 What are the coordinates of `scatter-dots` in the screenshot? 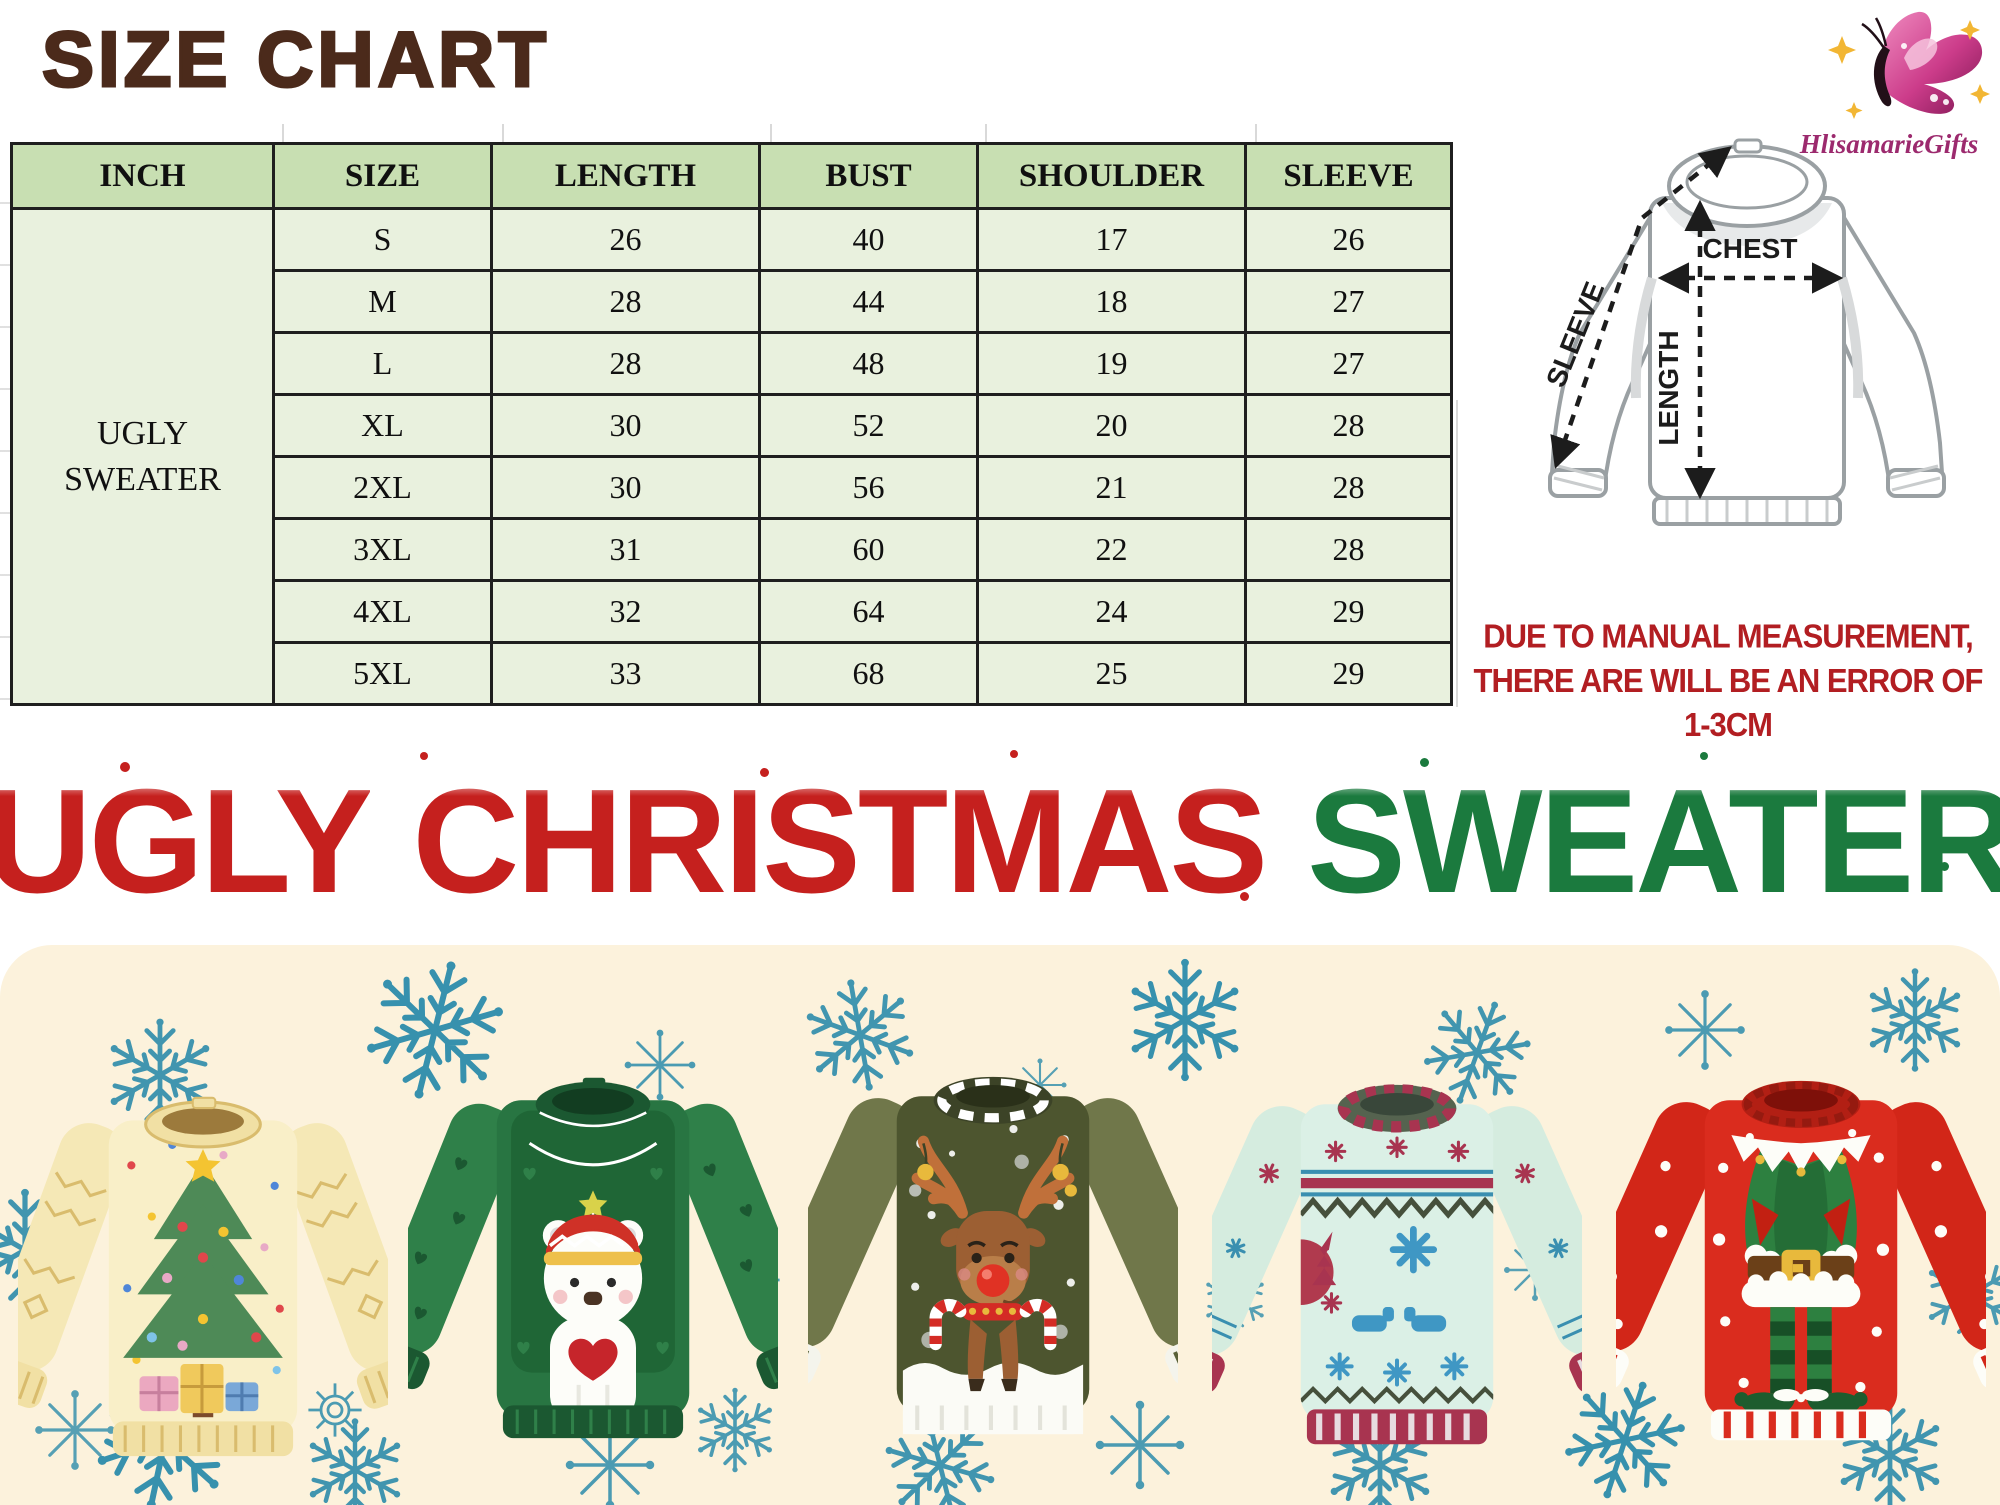 It's located at (203, 1257).